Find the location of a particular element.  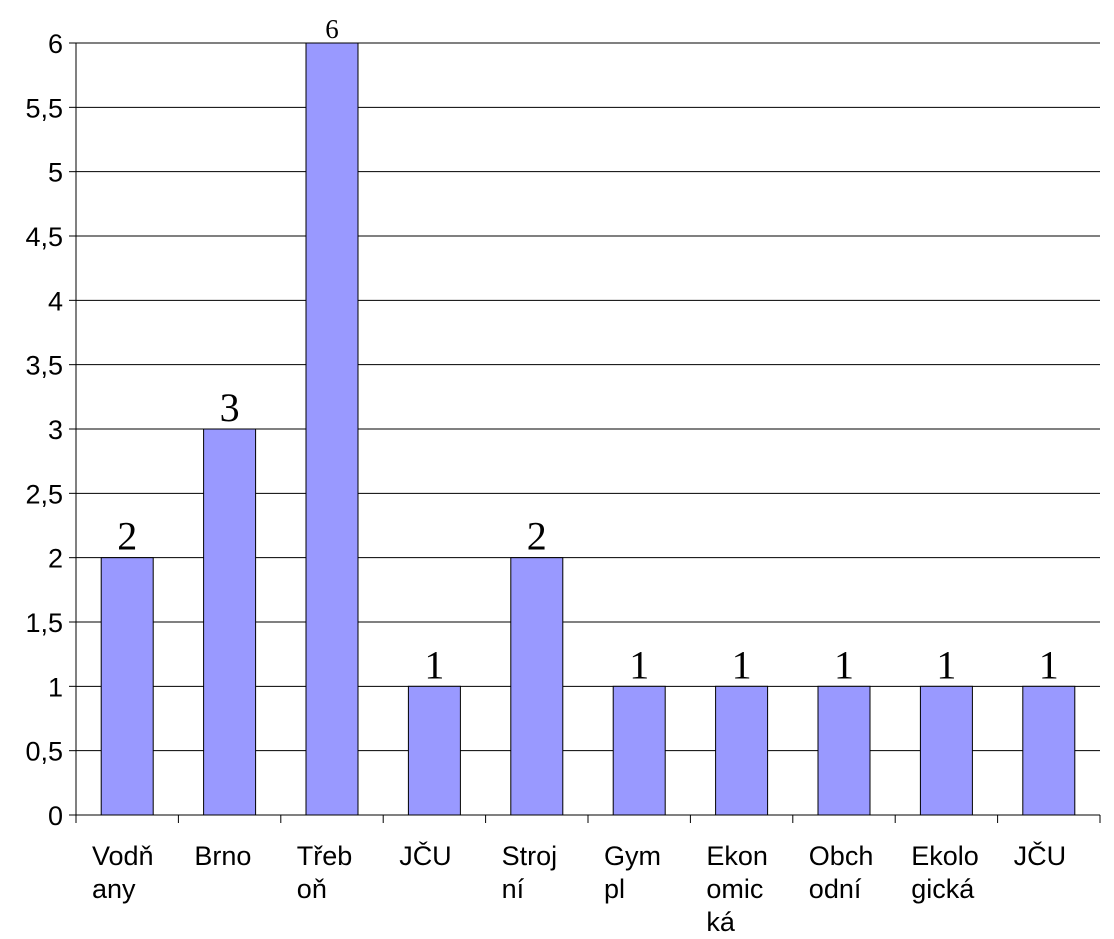

x-category-label: Vodň any is located at coordinates (123, 872).